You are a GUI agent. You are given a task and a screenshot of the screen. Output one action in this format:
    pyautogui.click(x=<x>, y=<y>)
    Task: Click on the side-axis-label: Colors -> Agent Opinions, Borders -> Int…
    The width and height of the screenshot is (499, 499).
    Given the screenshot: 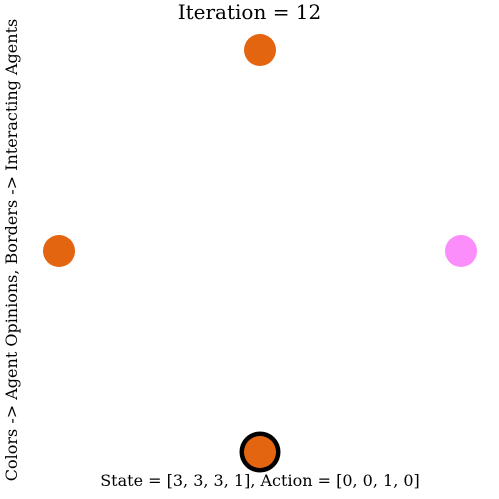 What is the action you would take?
    pyautogui.click(x=11, y=250)
    